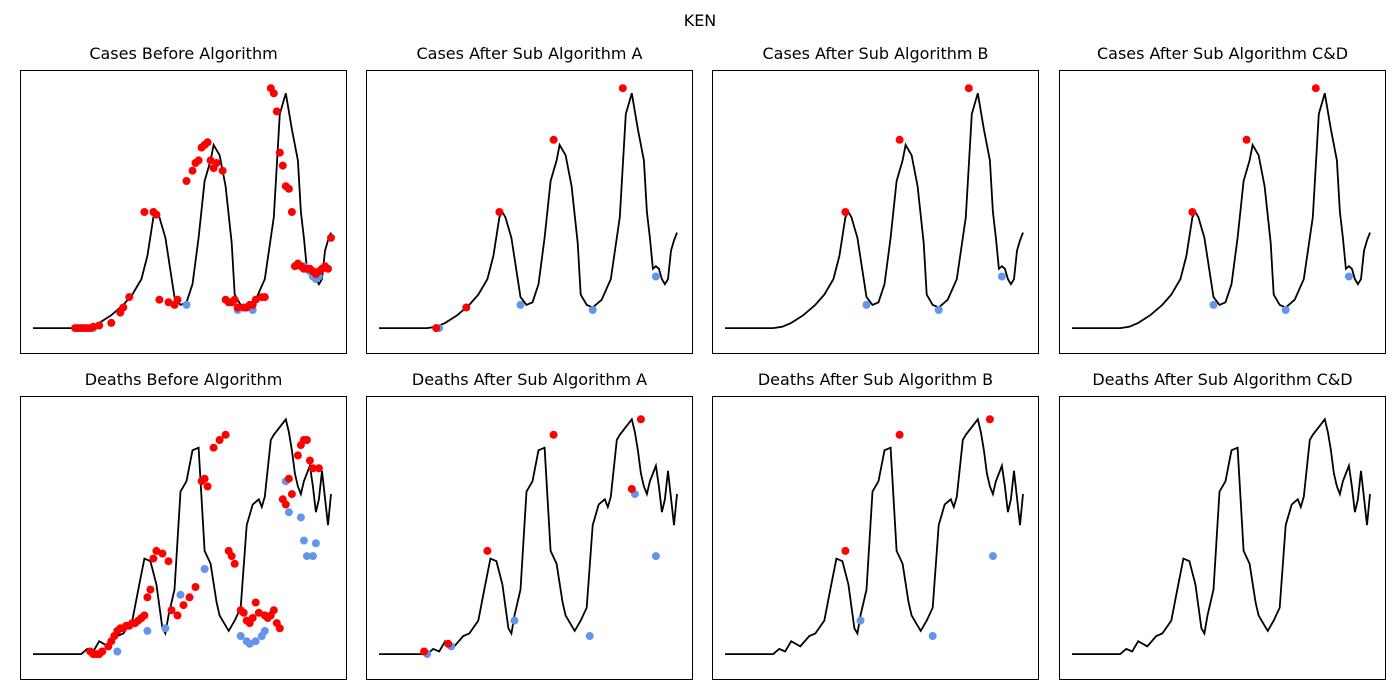 The height and width of the screenshot is (700, 1400). What do you see at coordinates (875, 53) in the screenshot?
I see `panel-title: Cases After Sub Algorithm B` at bounding box center [875, 53].